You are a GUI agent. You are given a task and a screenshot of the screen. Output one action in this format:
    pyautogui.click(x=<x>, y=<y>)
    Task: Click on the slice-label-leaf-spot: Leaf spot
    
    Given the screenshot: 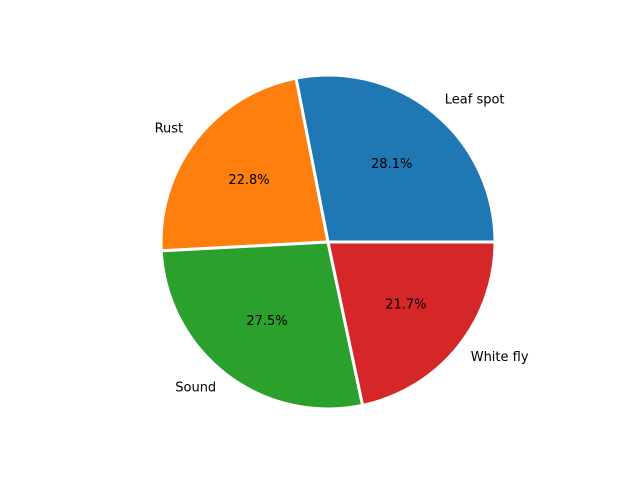 What is the action you would take?
    pyautogui.click(x=475, y=100)
    